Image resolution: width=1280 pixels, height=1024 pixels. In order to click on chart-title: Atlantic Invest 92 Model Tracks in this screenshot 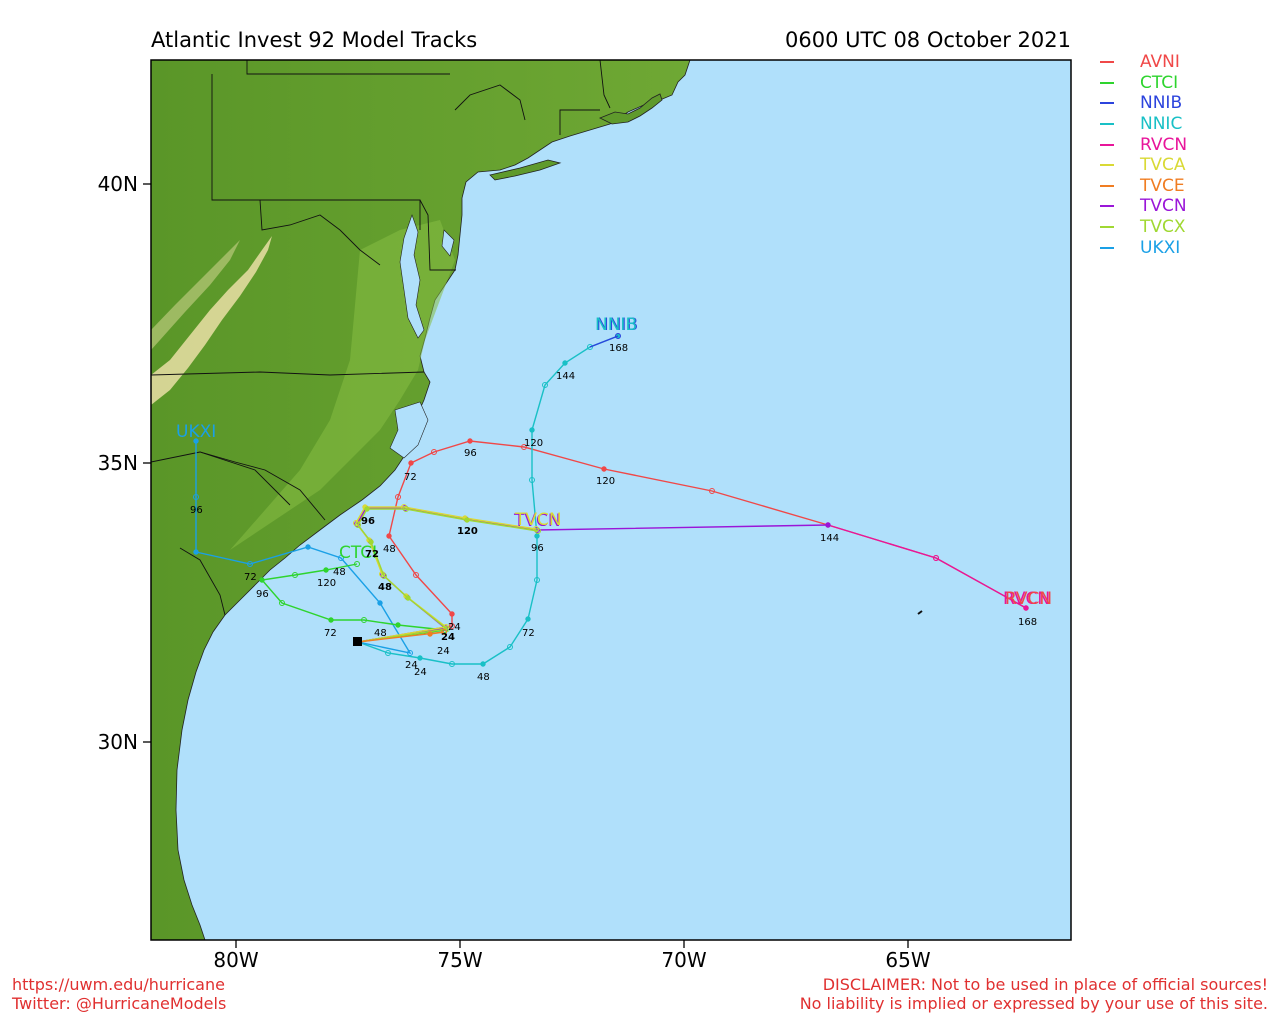, I will do `click(314, 40)`.